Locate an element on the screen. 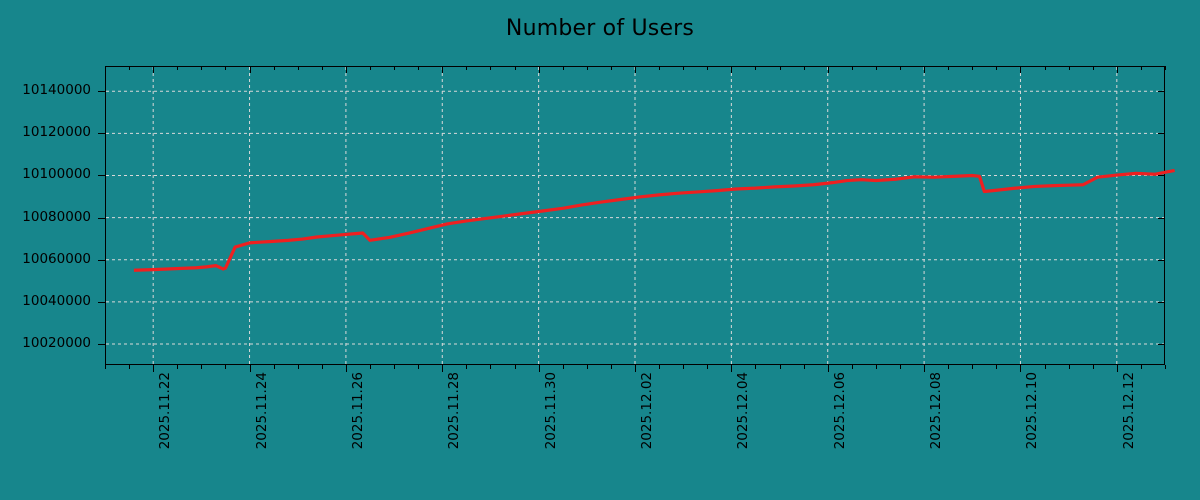  x-axis-tick-label: 2025.11.22 is located at coordinates (165, 411).